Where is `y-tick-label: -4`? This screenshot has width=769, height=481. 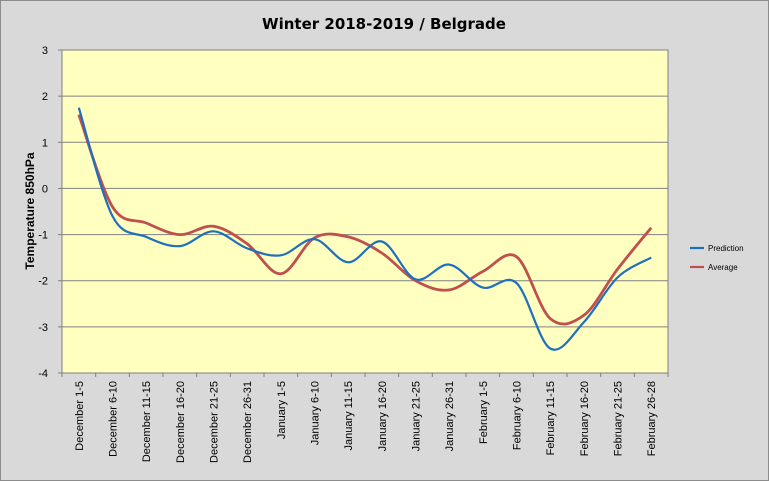 y-tick-label: -4 is located at coordinates (43, 374).